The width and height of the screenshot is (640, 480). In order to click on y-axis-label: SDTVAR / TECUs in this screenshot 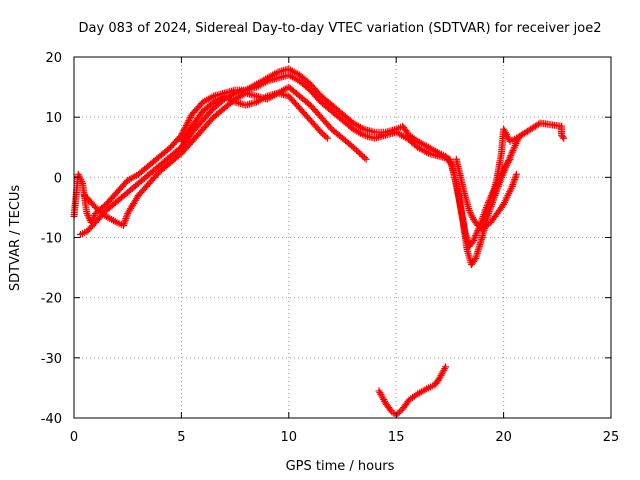, I will do `click(15, 238)`.